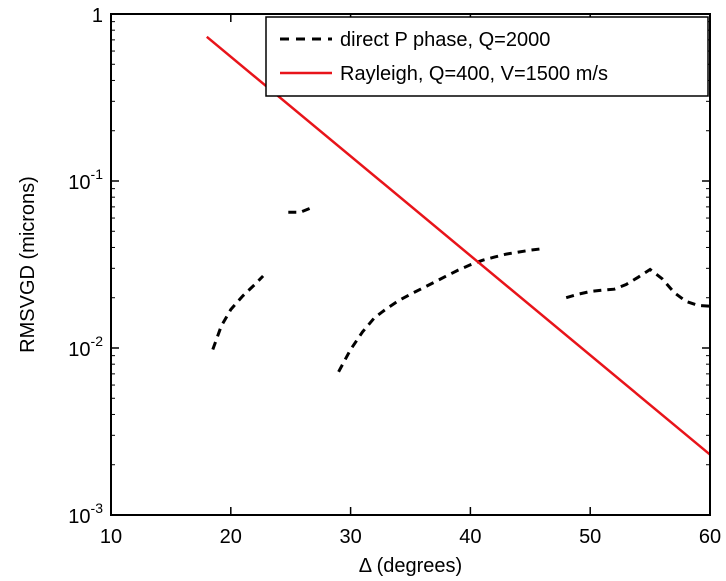 This screenshot has width=726, height=581. What do you see at coordinates (97, 16) in the screenshot?
I see `y-tick-label: 1` at bounding box center [97, 16].